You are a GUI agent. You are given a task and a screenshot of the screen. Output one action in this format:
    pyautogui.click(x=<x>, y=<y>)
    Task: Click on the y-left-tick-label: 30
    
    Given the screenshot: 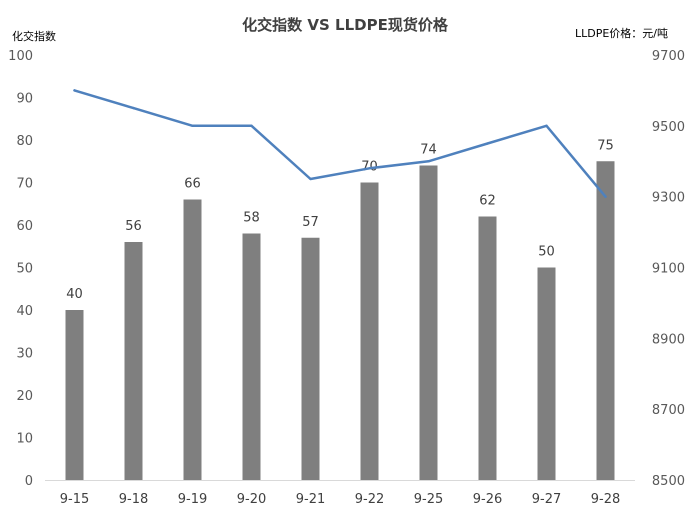 What is the action you would take?
    pyautogui.click(x=24, y=354)
    